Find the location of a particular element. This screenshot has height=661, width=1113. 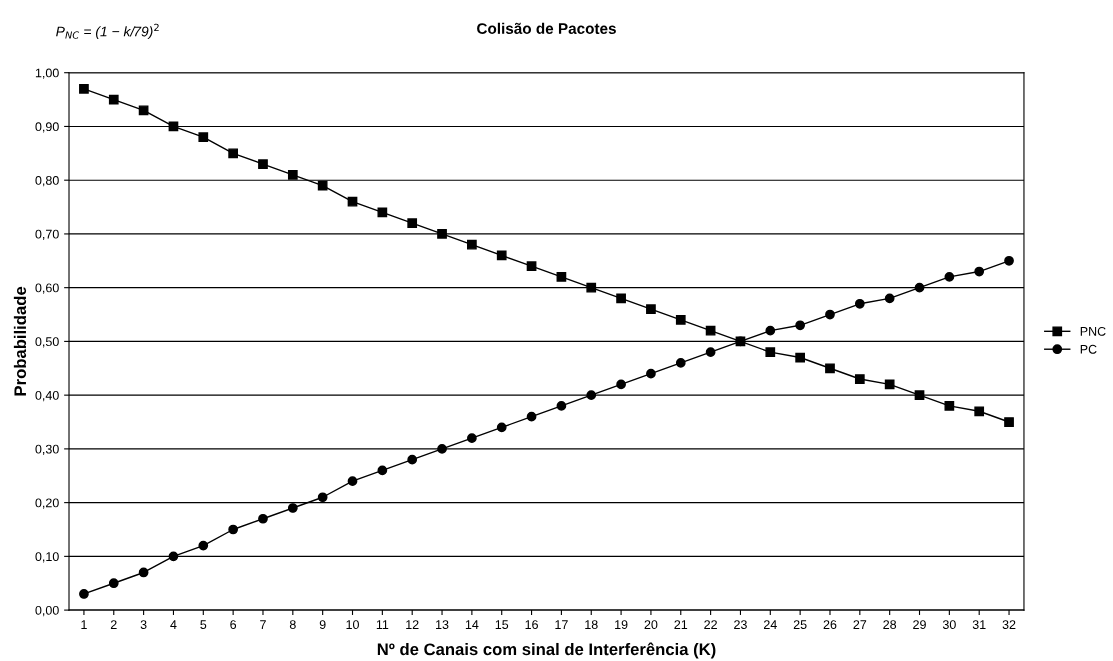

x-tick-label: 20 is located at coordinates (651, 625).